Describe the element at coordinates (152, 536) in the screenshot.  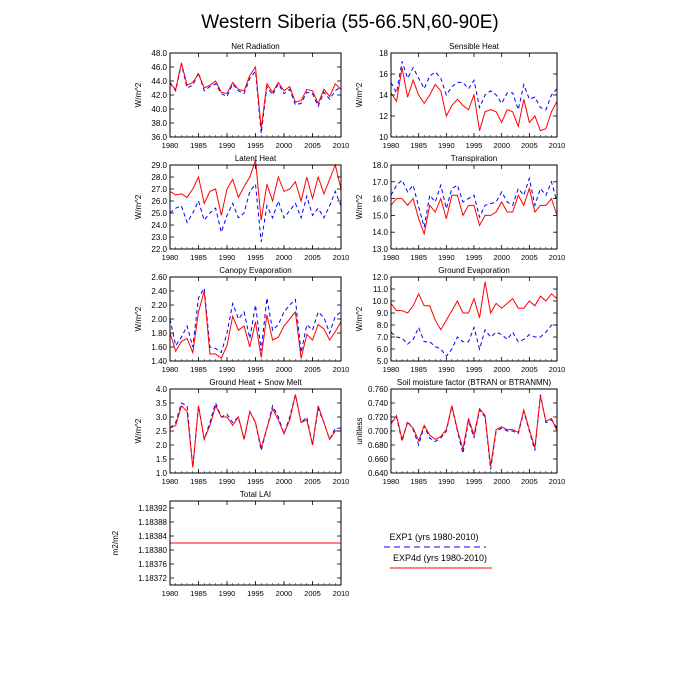
I see `y-tick-label: 1.18384` at that location.